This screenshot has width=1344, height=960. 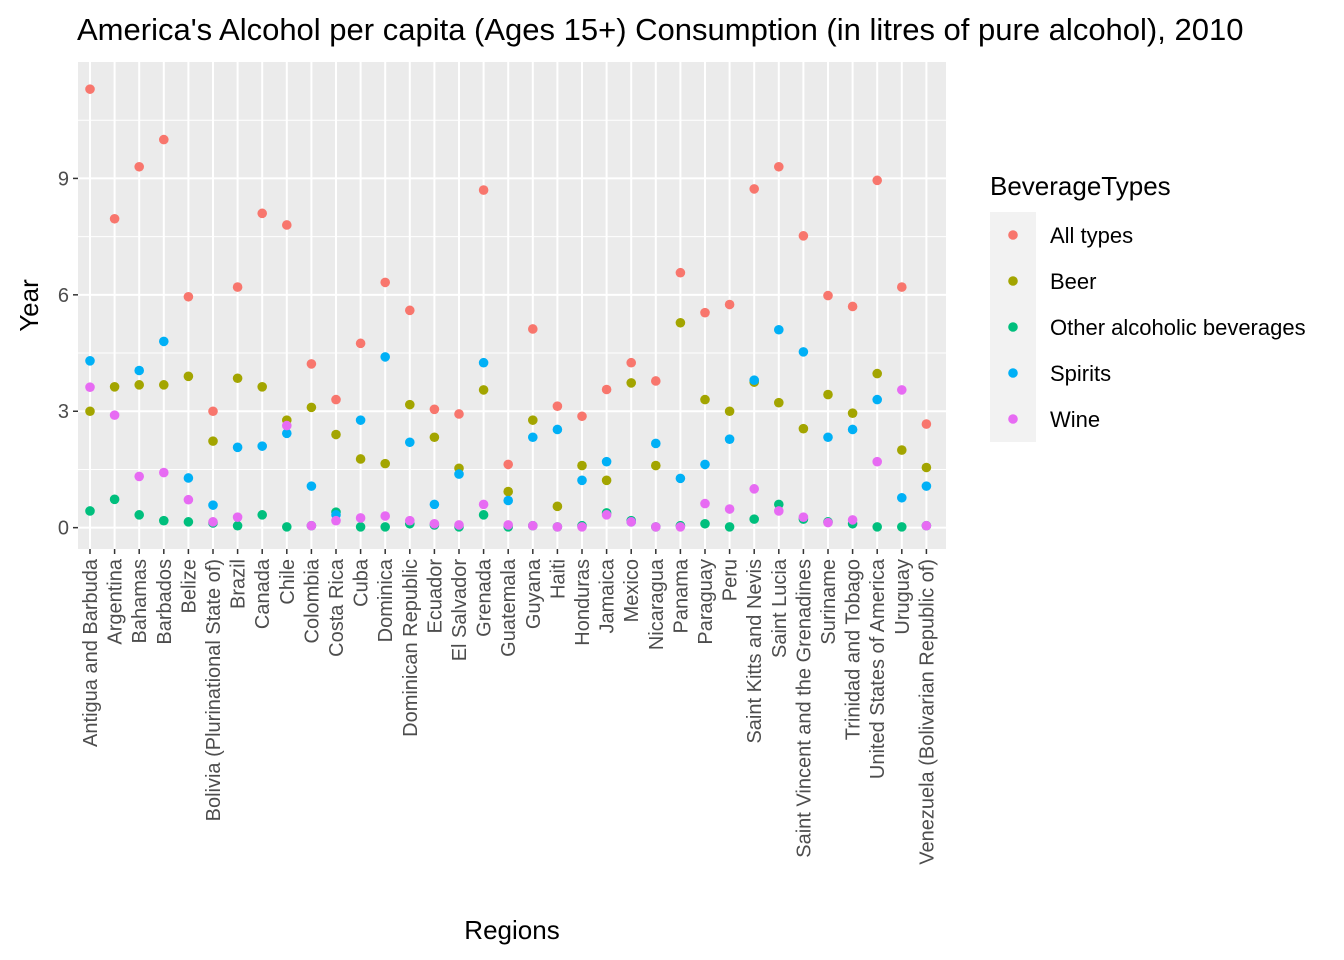 I want to click on x-tick-label: Dominican Republic, so click(x=411, y=648).